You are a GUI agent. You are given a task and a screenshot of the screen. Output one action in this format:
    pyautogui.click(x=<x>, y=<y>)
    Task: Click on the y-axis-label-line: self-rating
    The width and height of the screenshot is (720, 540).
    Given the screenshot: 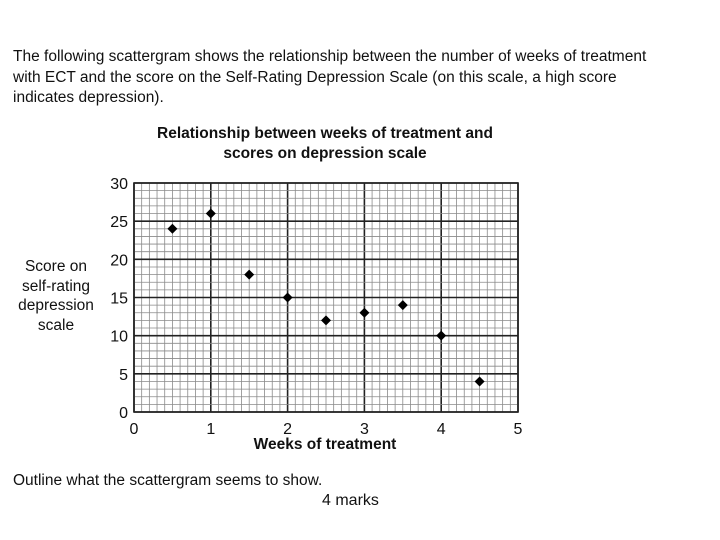 What is the action you would take?
    pyautogui.click(x=56, y=286)
    